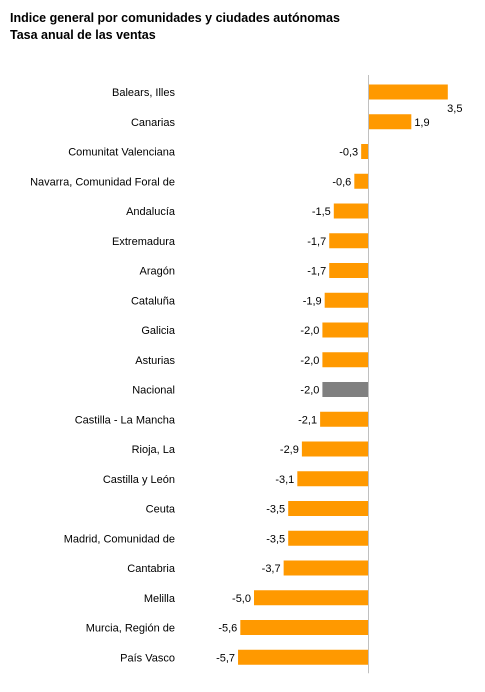  Describe the element at coordinates (153, 391) in the screenshot. I see `category-label: Nacional` at that location.